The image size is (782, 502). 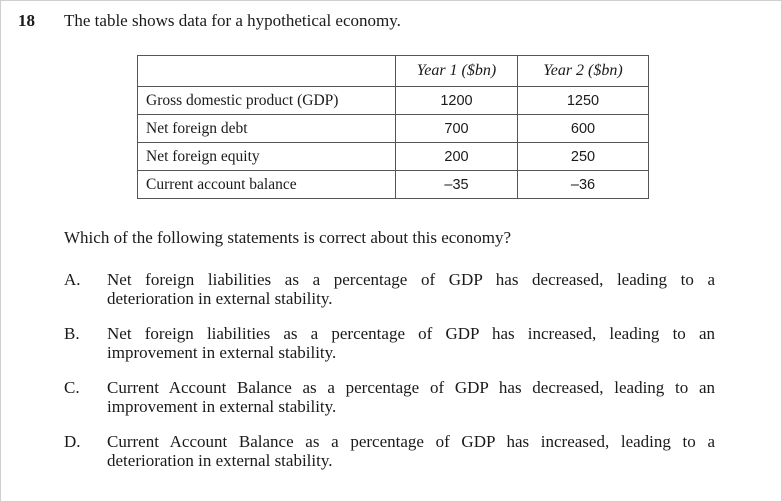 I want to click on table-header-year2: Year 2 ($bn), so click(x=583, y=71).